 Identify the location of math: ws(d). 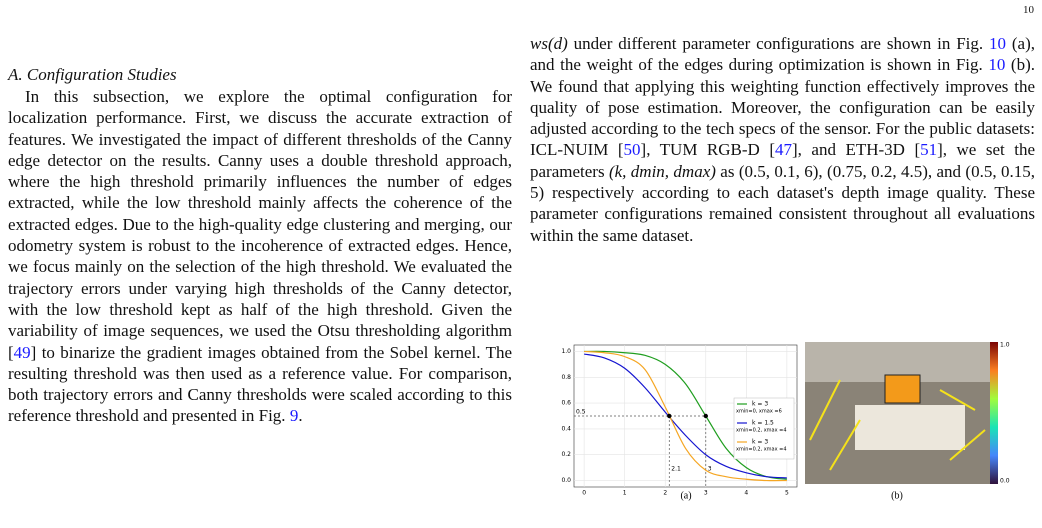
(549, 43).